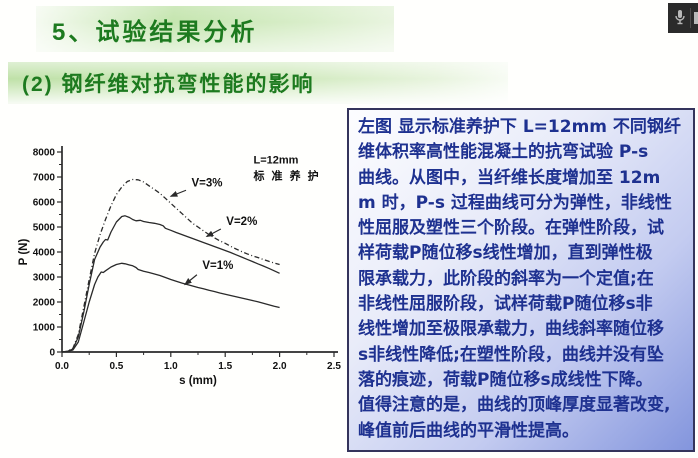  Describe the element at coordinates (334, 366) in the screenshot. I see `svg-text: 2.5` at that location.